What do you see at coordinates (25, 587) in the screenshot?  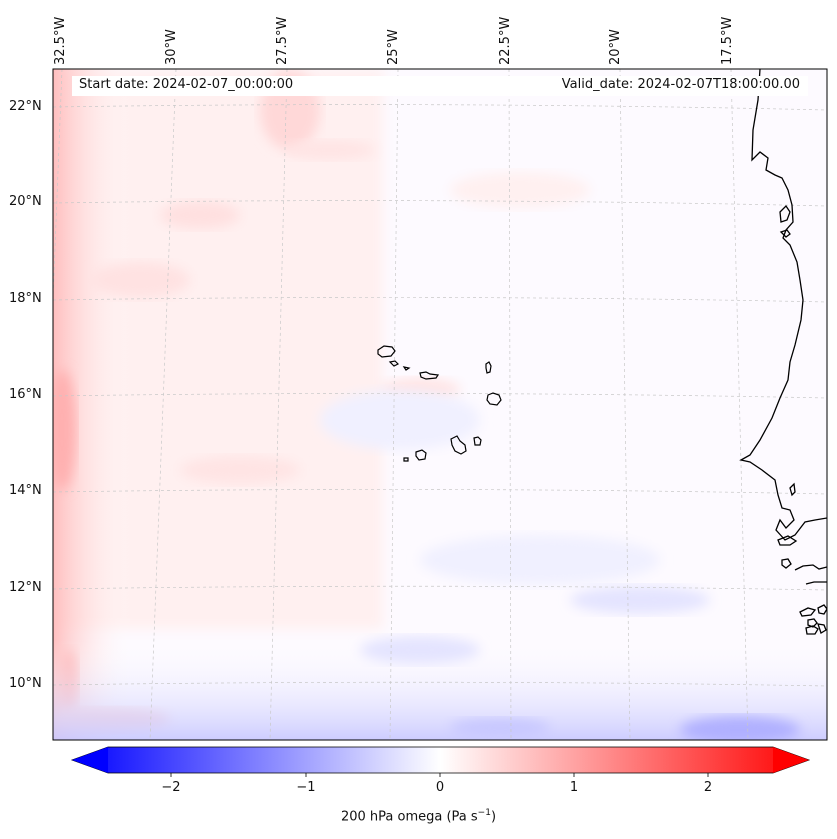 I see `lat-label: 12°N` at bounding box center [25, 587].